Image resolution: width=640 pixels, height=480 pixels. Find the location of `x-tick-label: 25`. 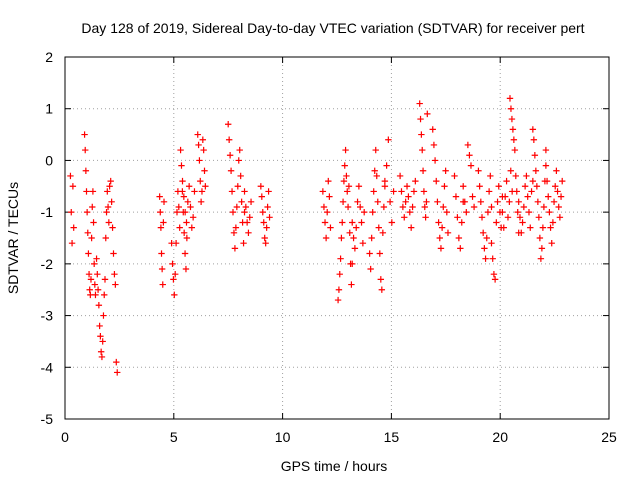

x-tick-label: 25 is located at coordinates (609, 437).